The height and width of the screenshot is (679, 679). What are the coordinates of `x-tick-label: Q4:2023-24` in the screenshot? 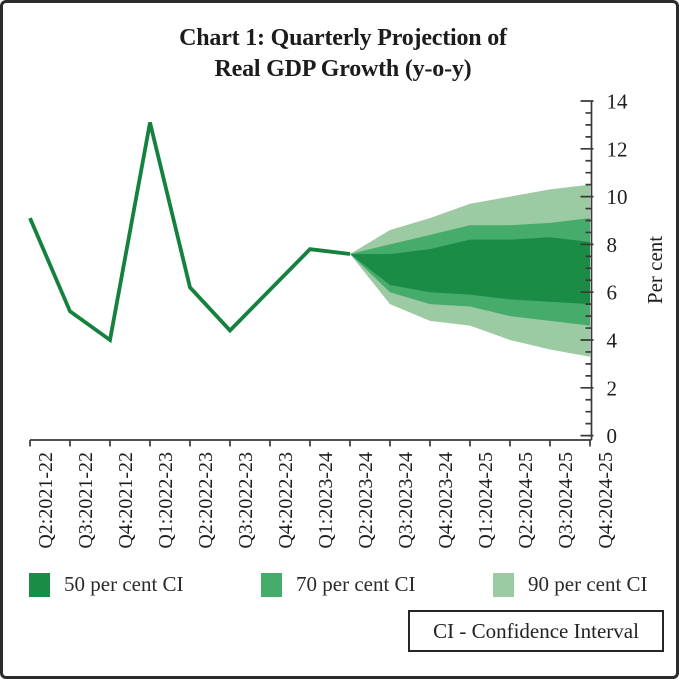 It's located at (446, 500).